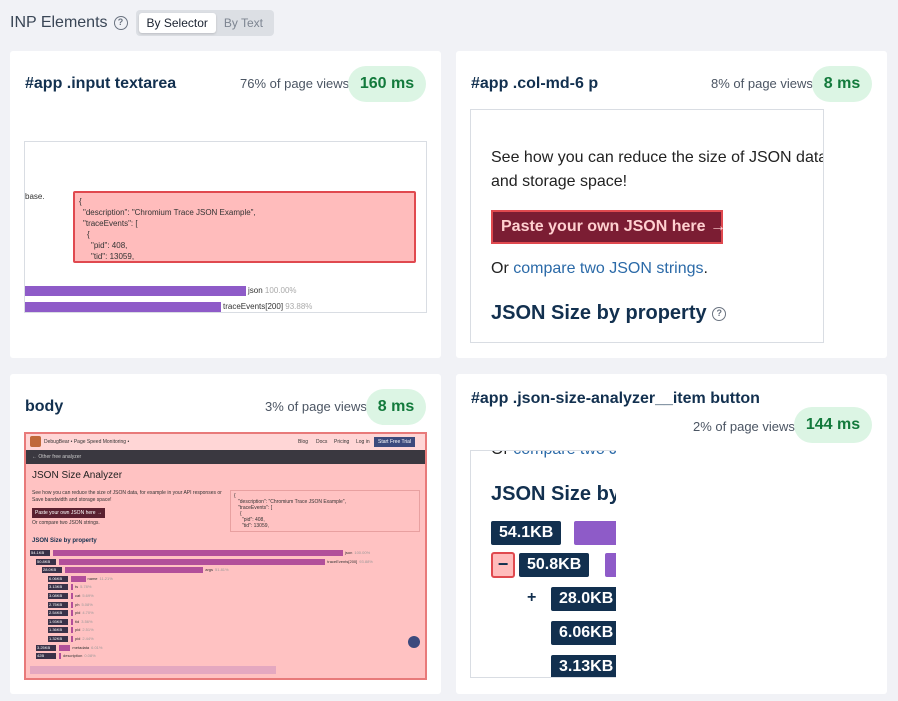  What do you see at coordinates (387, 84) in the screenshot?
I see `inp-value-badge: 160 ms` at bounding box center [387, 84].